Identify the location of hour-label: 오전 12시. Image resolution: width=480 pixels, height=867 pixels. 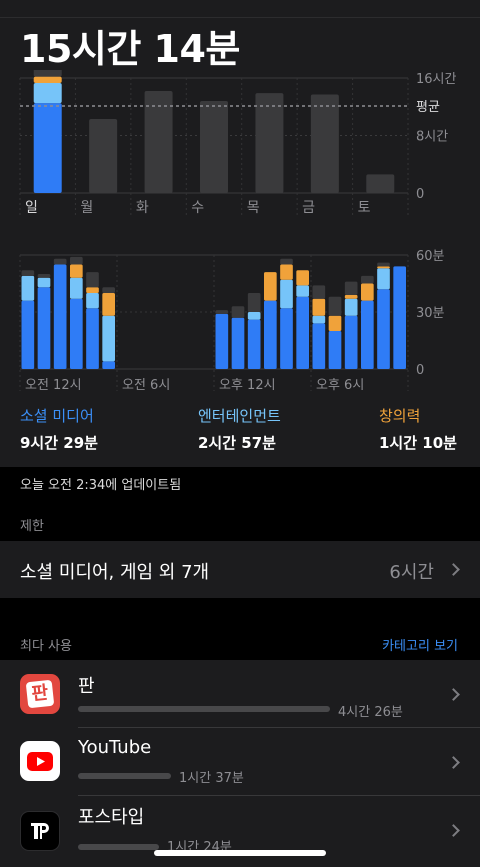
(53, 385).